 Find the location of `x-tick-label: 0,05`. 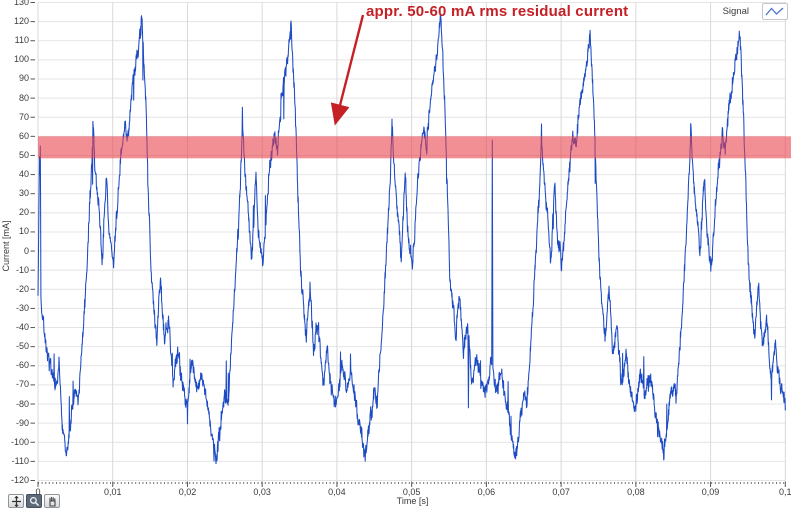

x-tick-label: 0,05 is located at coordinates (411, 492).